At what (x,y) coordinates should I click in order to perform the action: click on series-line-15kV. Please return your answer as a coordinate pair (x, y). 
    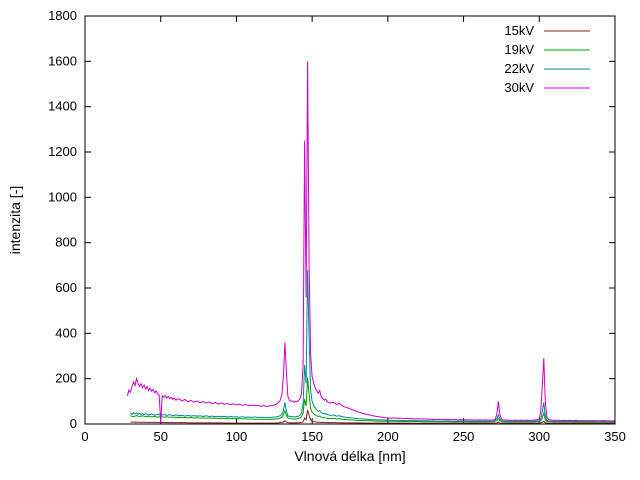
    Looking at the image, I should click on (372, 416).